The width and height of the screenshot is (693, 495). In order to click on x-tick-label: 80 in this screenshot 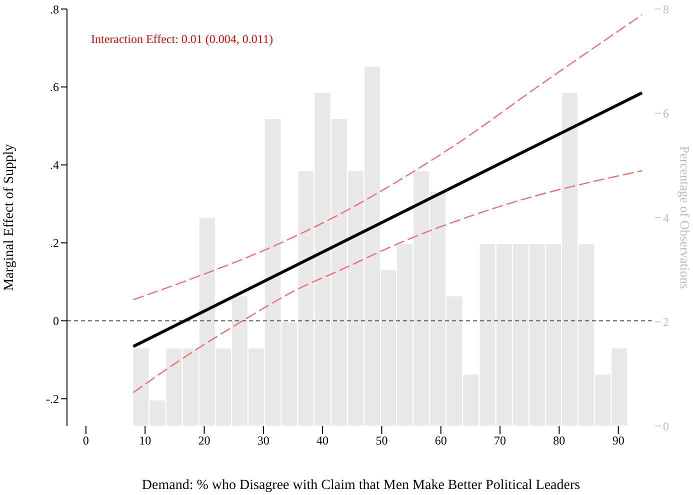, I will do `click(559, 441)`.